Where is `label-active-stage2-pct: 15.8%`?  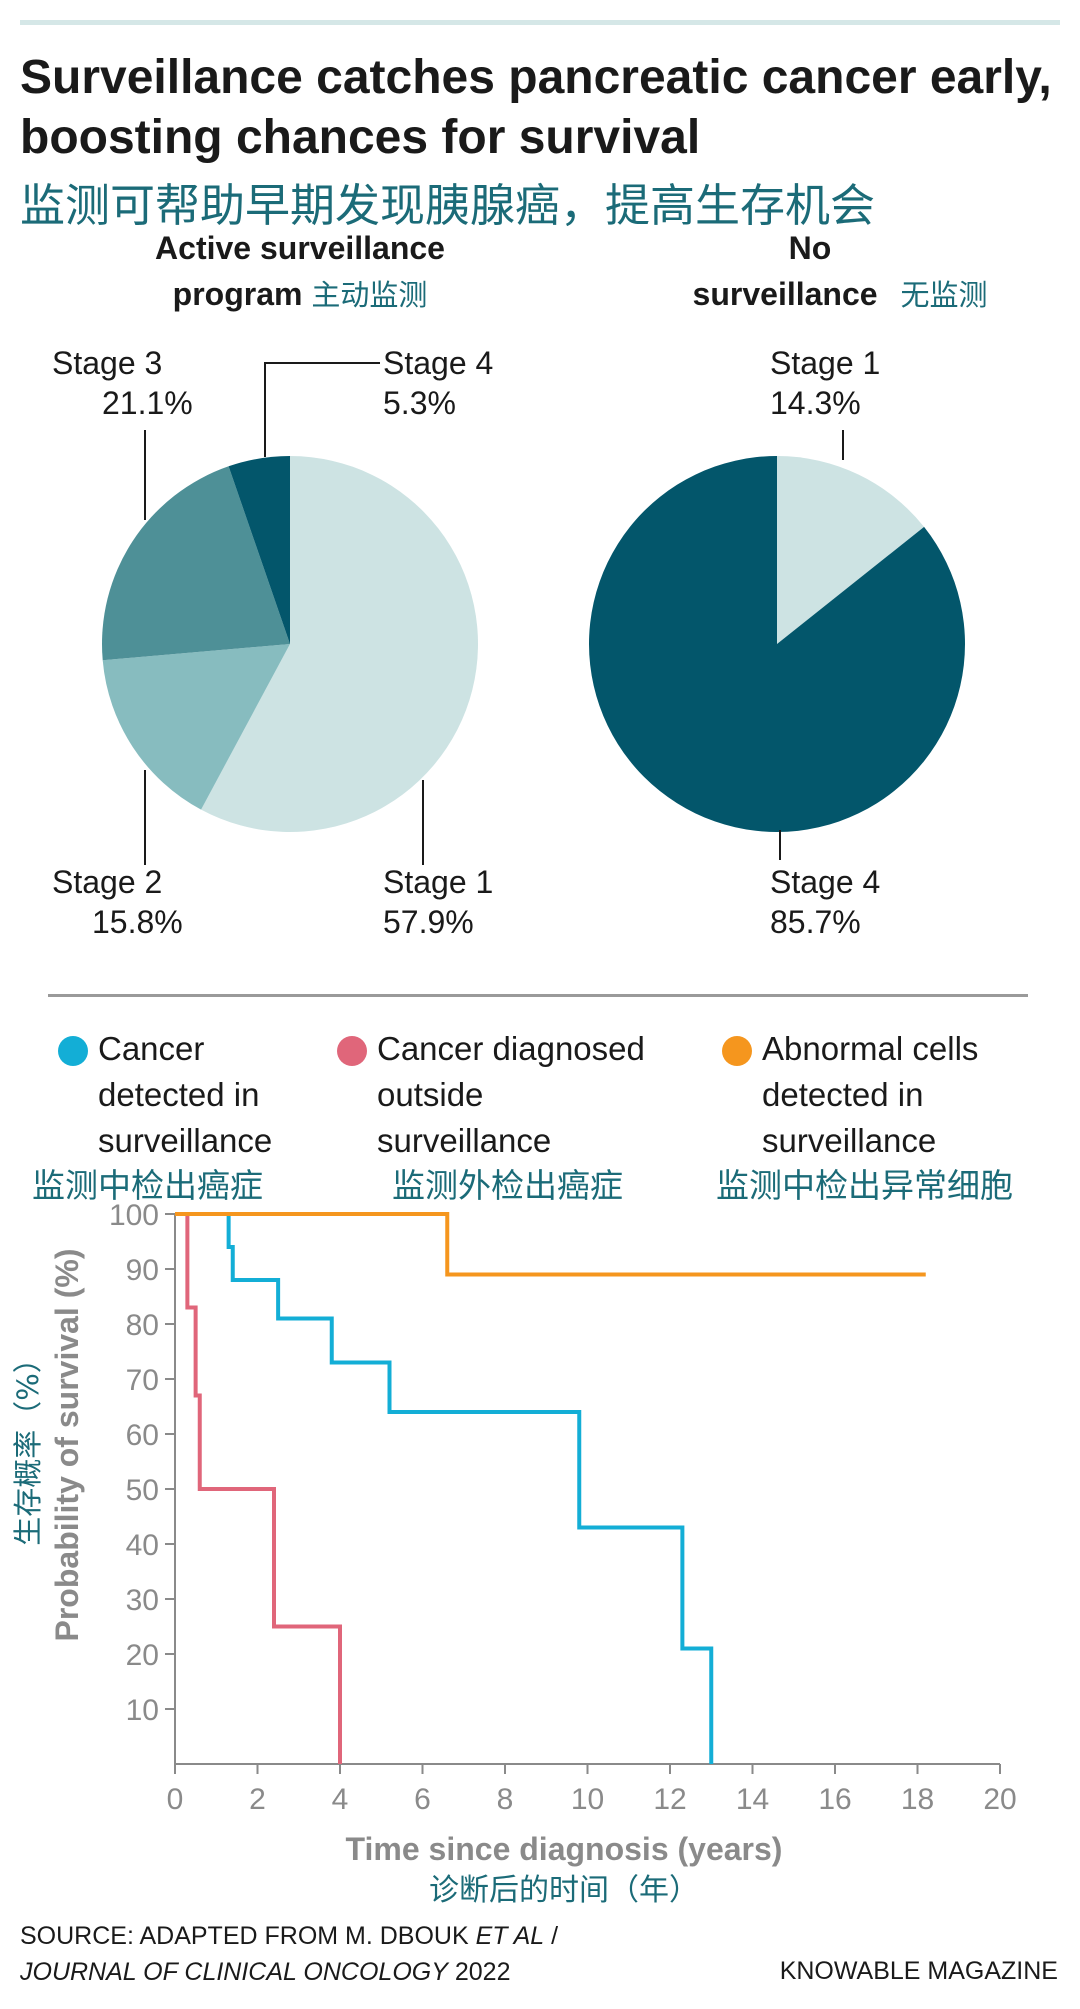
label-active-stage2-pct: 15.8% is located at coordinates (137, 922).